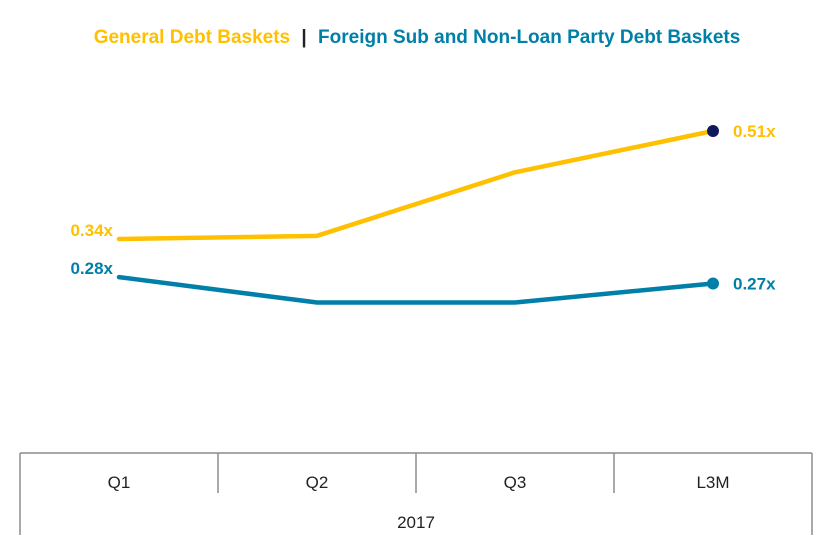  I want to click on title-series-1: General Debt Baskets, so click(192, 37).